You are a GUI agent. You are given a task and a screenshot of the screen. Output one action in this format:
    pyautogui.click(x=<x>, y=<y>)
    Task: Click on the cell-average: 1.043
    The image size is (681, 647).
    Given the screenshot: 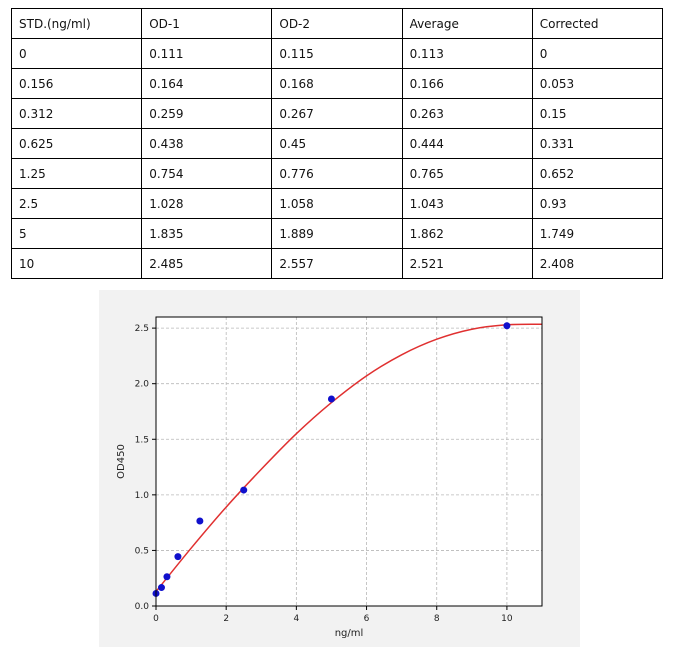 What is the action you would take?
    pyautogui.click(x=467, y=203)
    